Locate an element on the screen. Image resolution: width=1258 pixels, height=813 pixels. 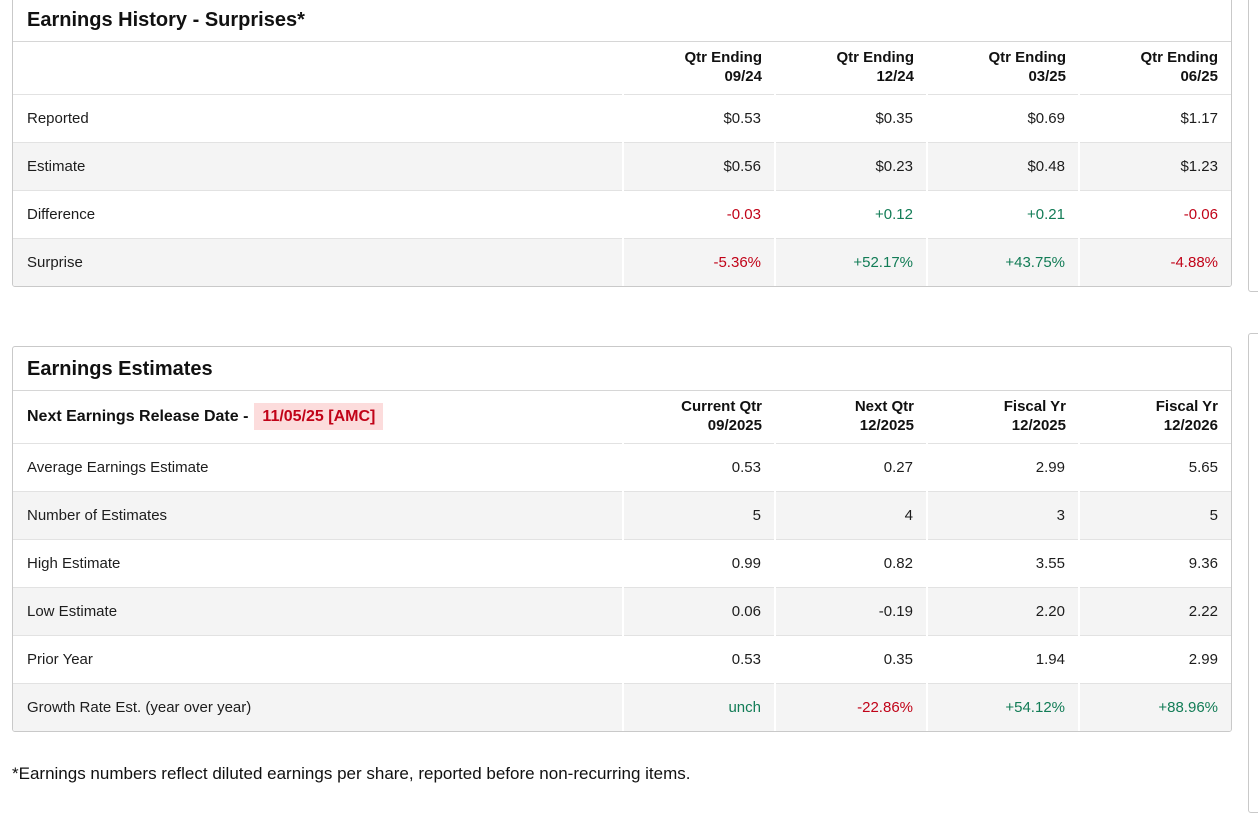
value-cell: 5.65 is located at coordinates (1154, 467).